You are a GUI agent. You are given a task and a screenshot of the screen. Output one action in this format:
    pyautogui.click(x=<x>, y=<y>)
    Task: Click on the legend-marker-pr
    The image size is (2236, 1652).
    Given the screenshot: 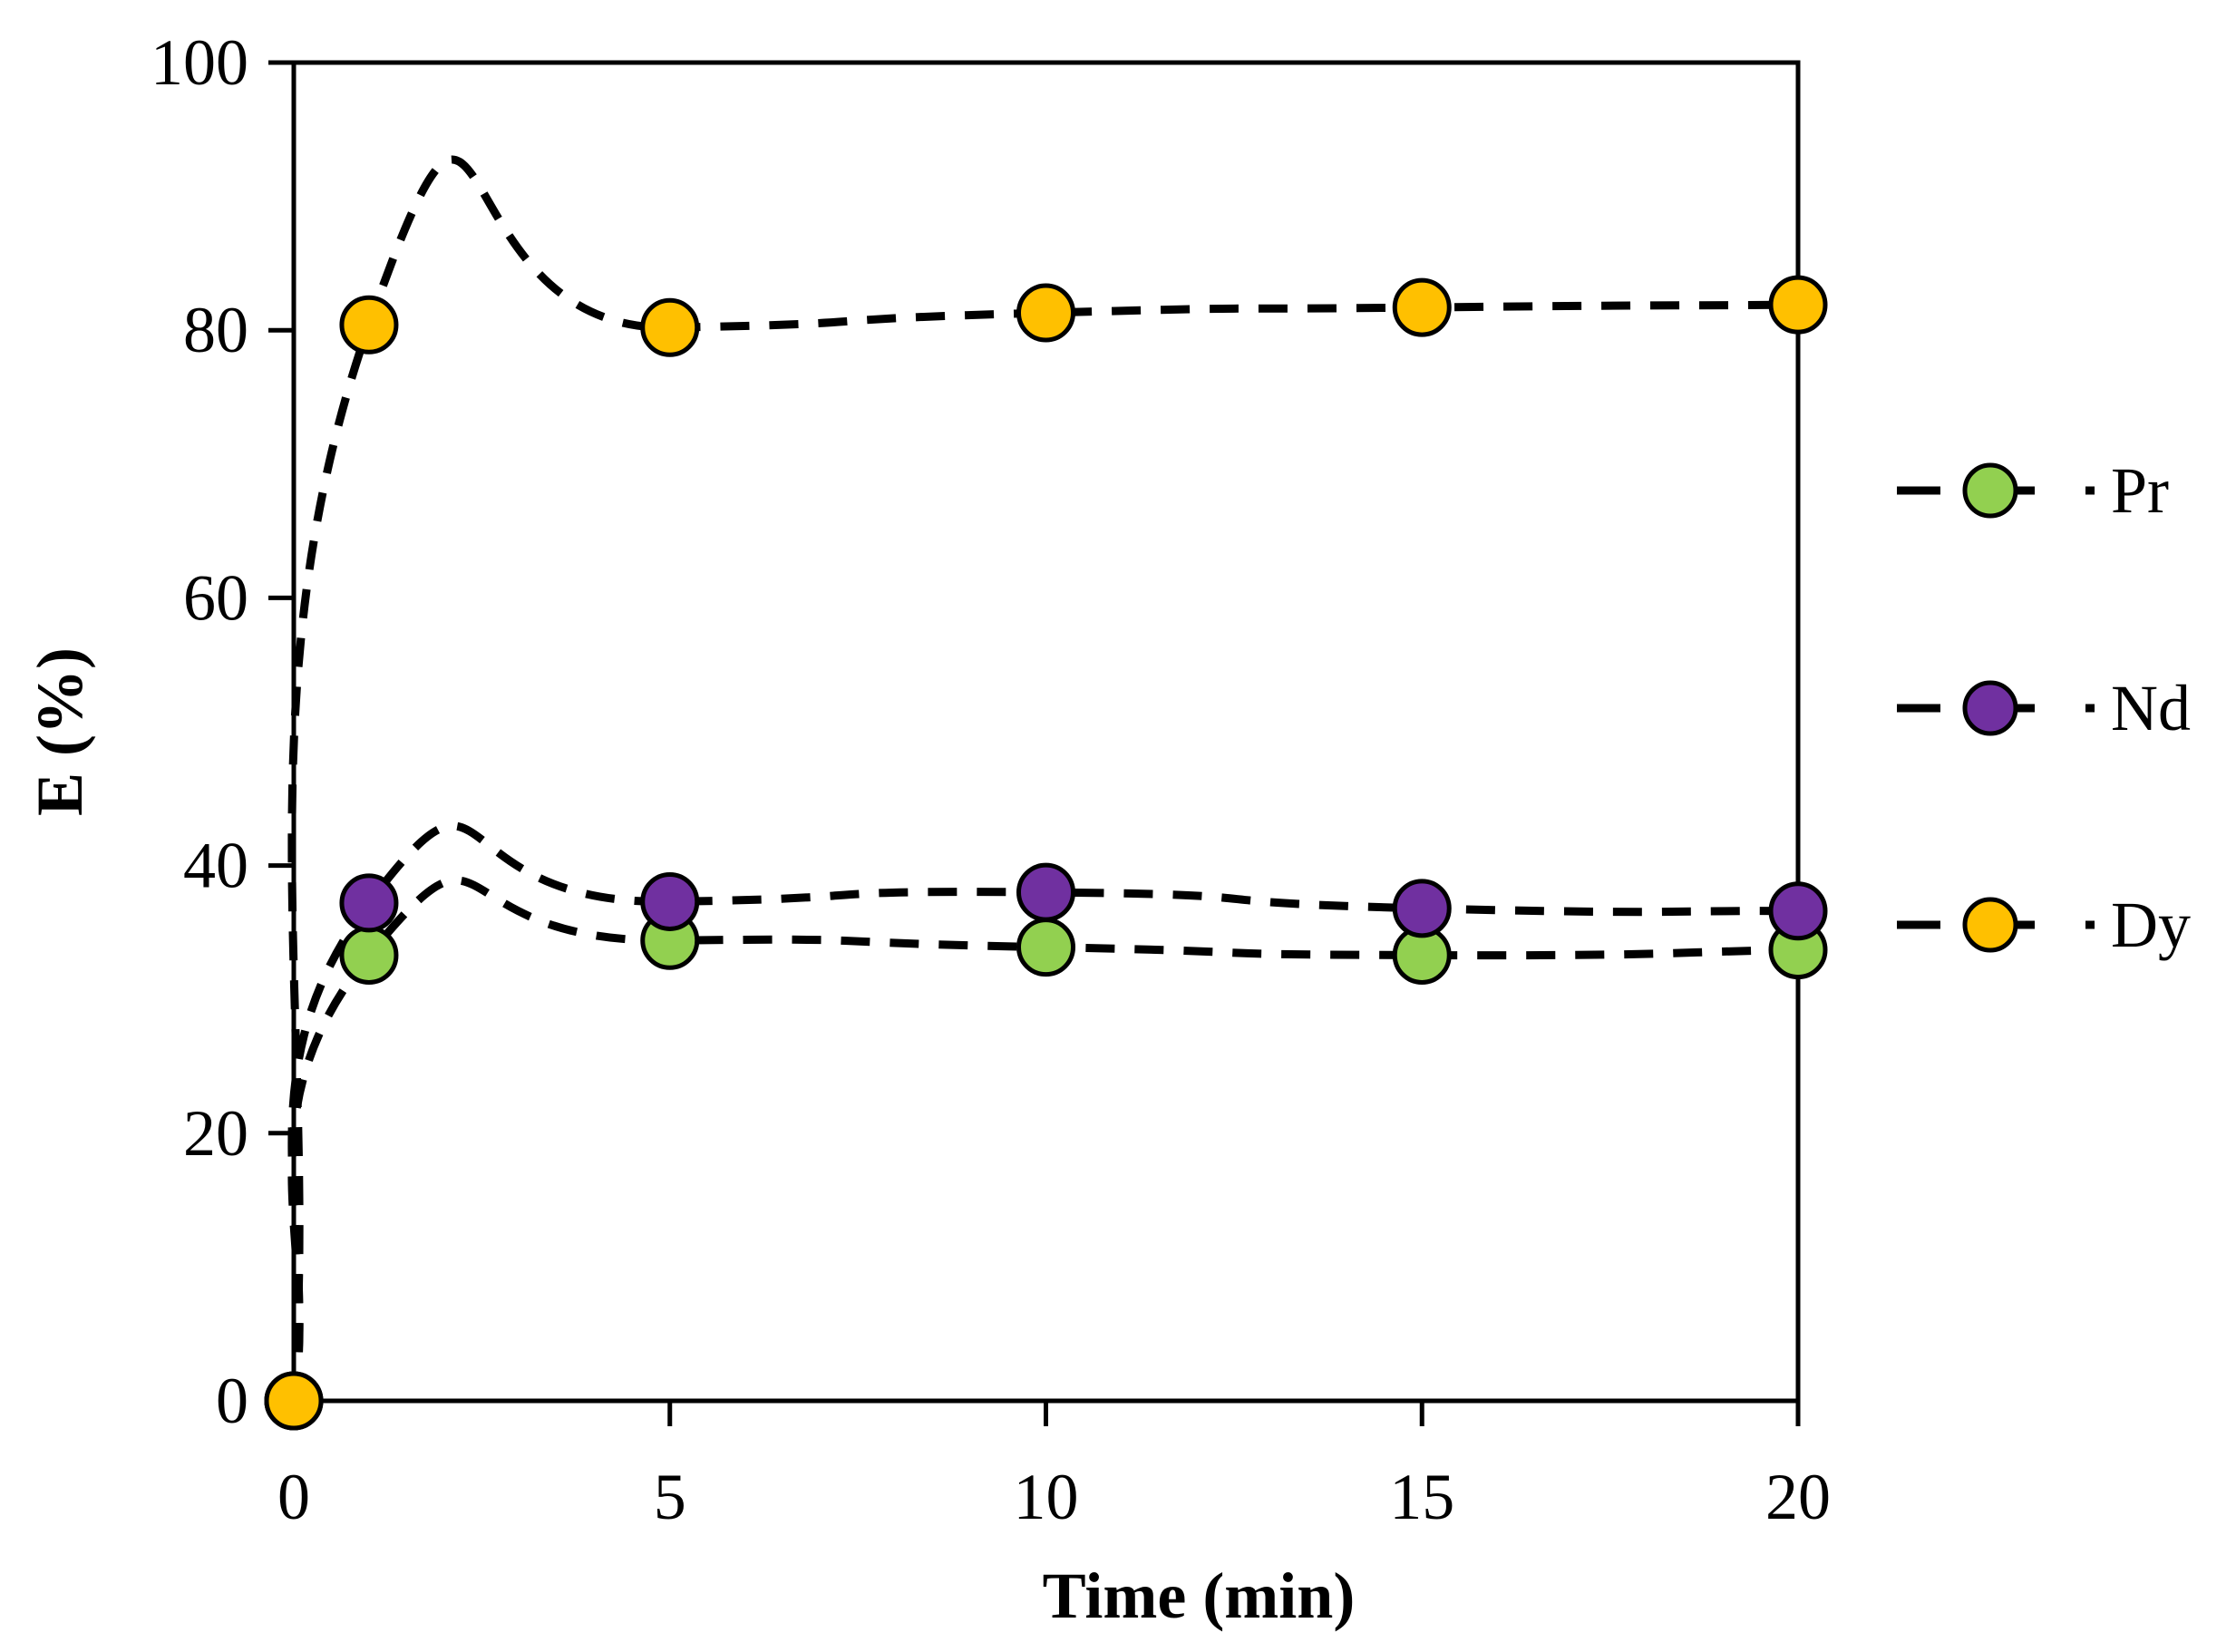 What is the action you would take?
    pyautogui.click(x=1990, y=491)
    